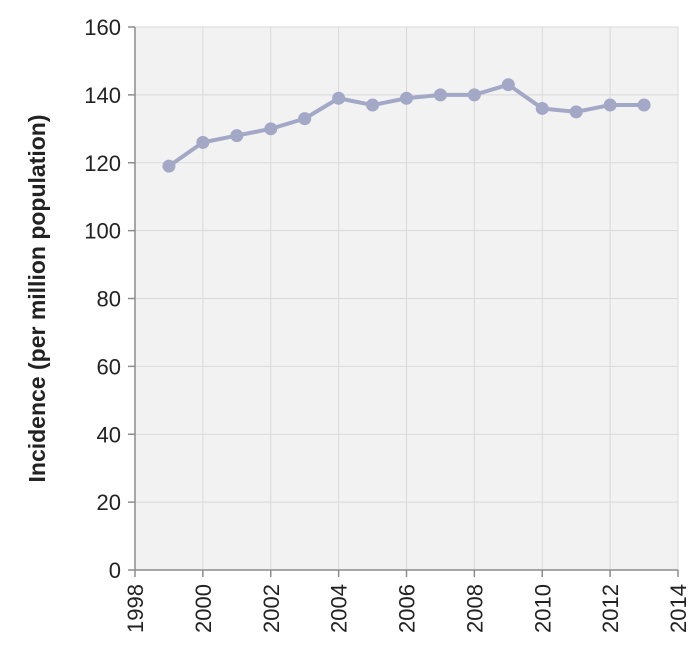 The width and height of the screenshot is (694, 658). I want to click on y-tick-label: 100, so click(102, 231).